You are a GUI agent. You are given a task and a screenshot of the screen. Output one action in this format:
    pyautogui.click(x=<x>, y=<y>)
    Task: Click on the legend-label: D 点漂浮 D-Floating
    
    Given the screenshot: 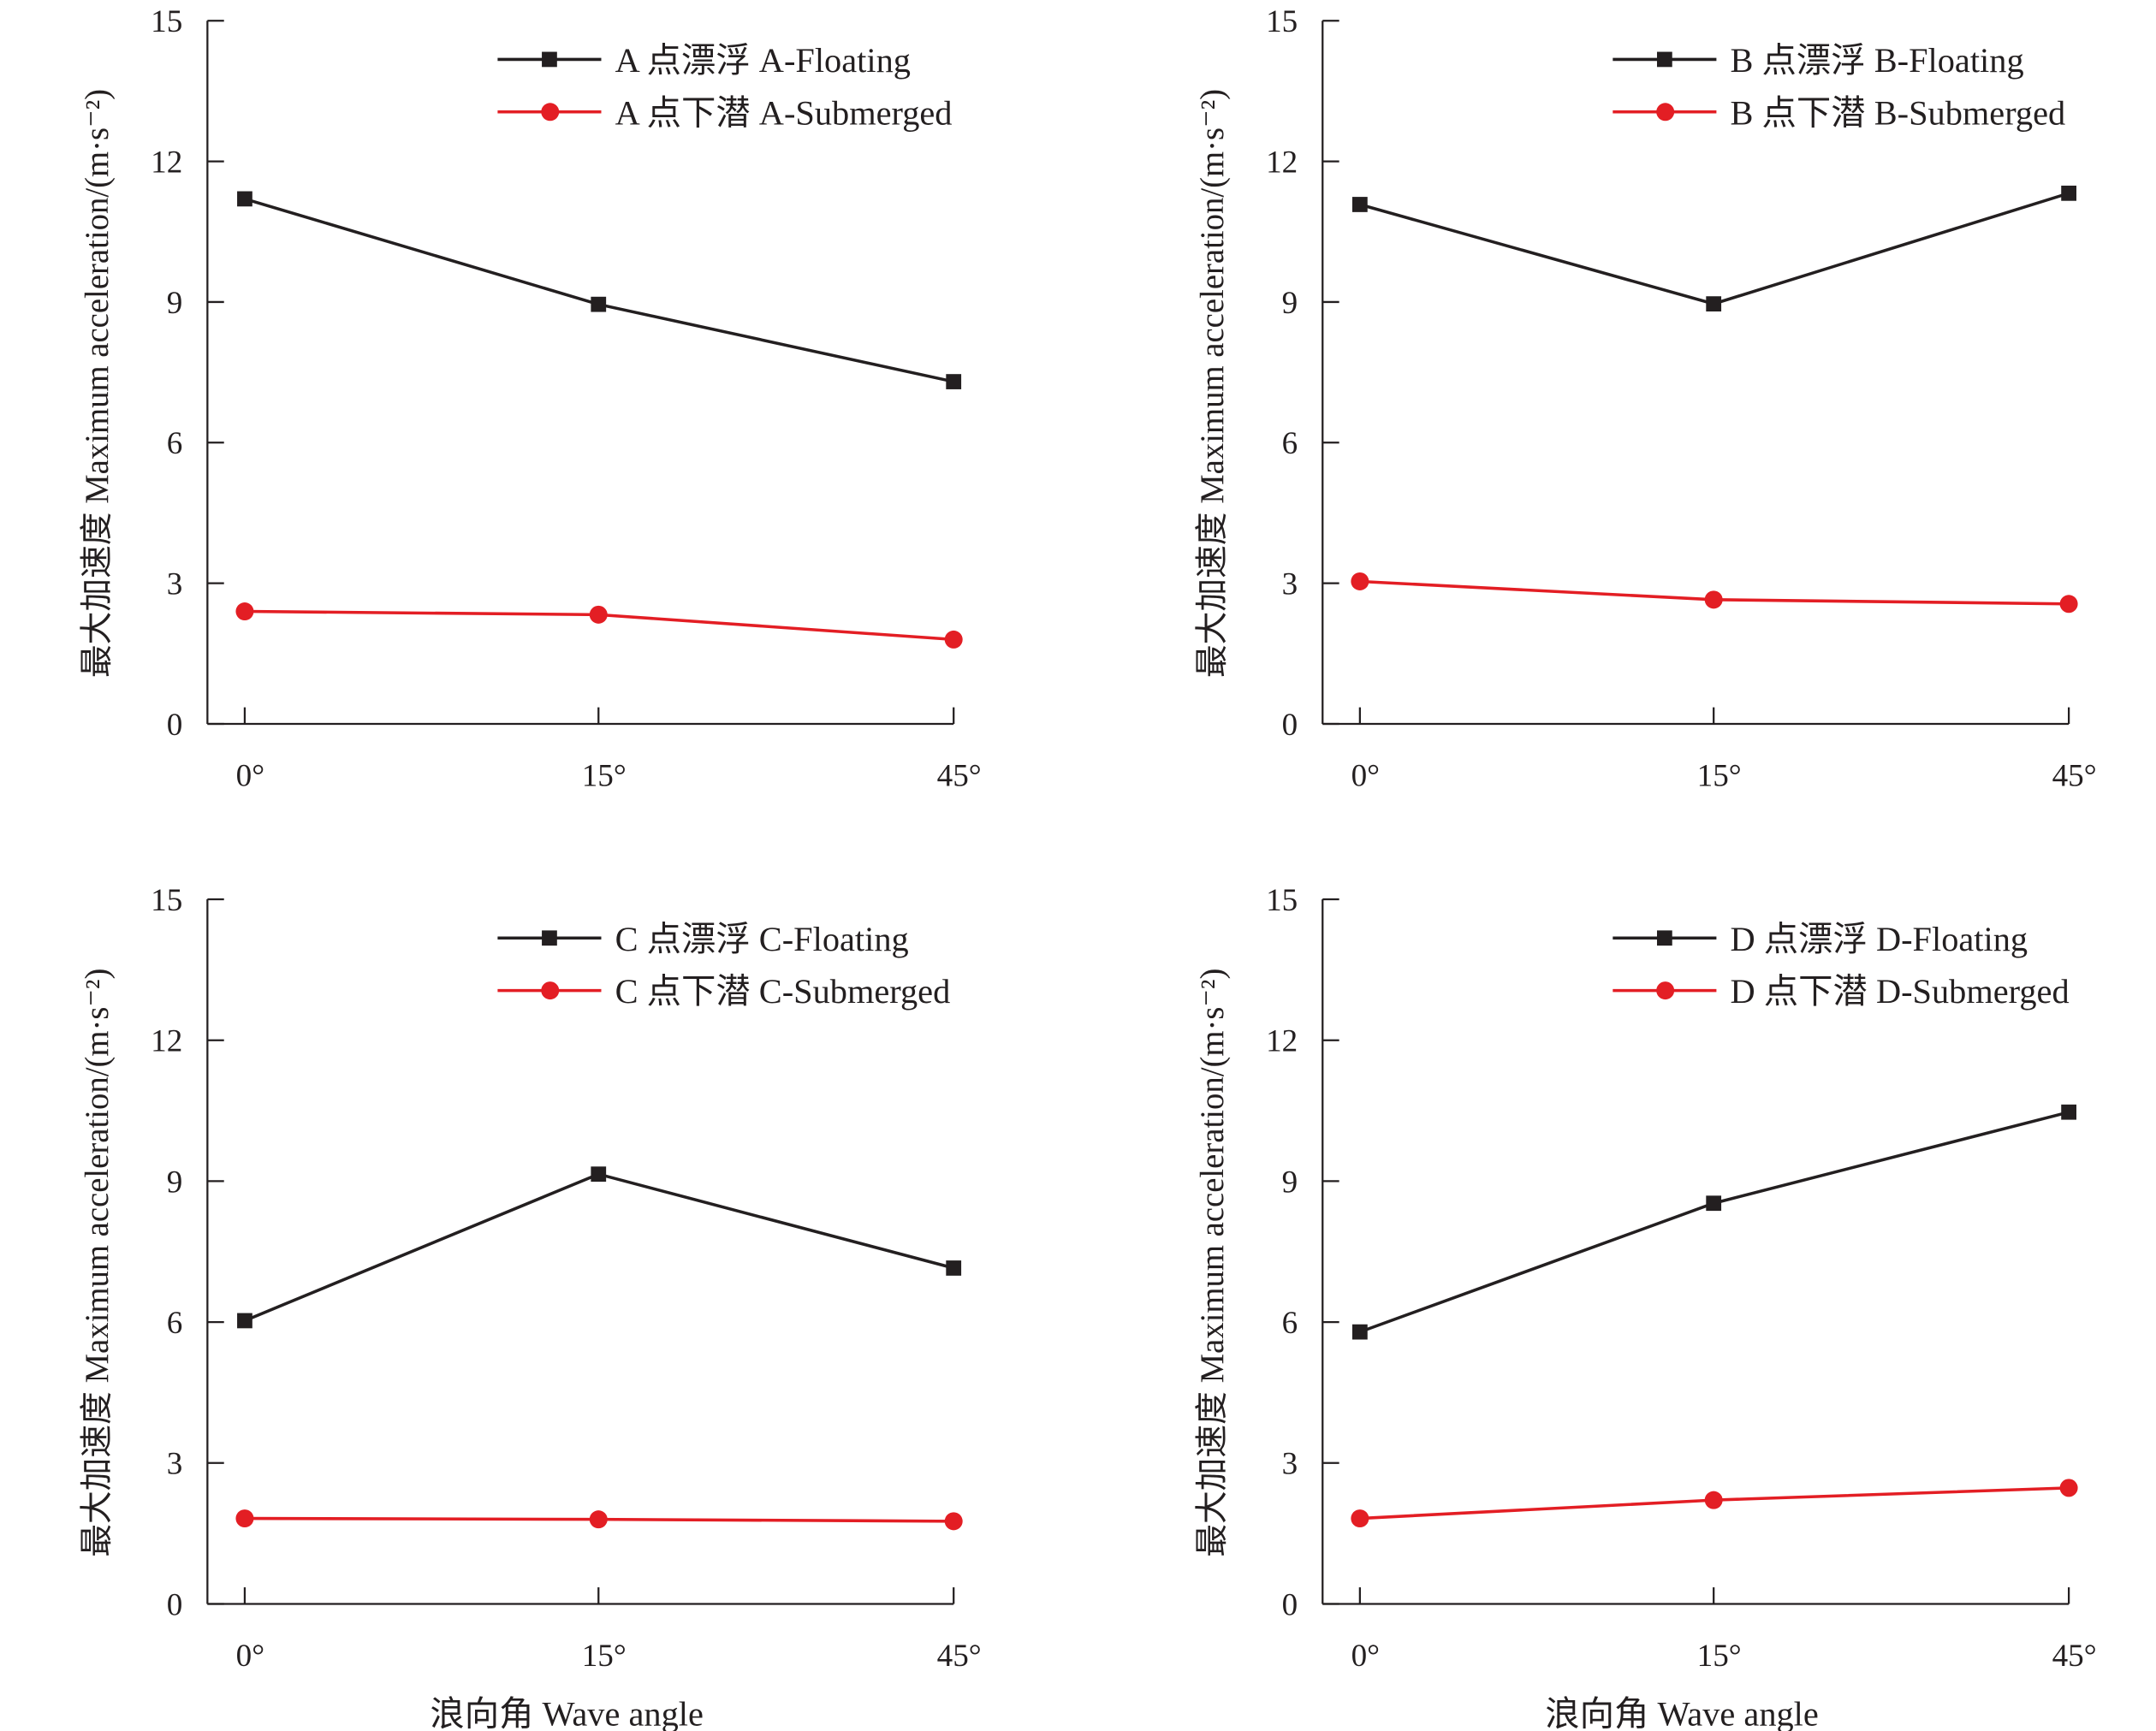 What is the action you would take?
    pyautogui.click(x=1879, y=939)
    